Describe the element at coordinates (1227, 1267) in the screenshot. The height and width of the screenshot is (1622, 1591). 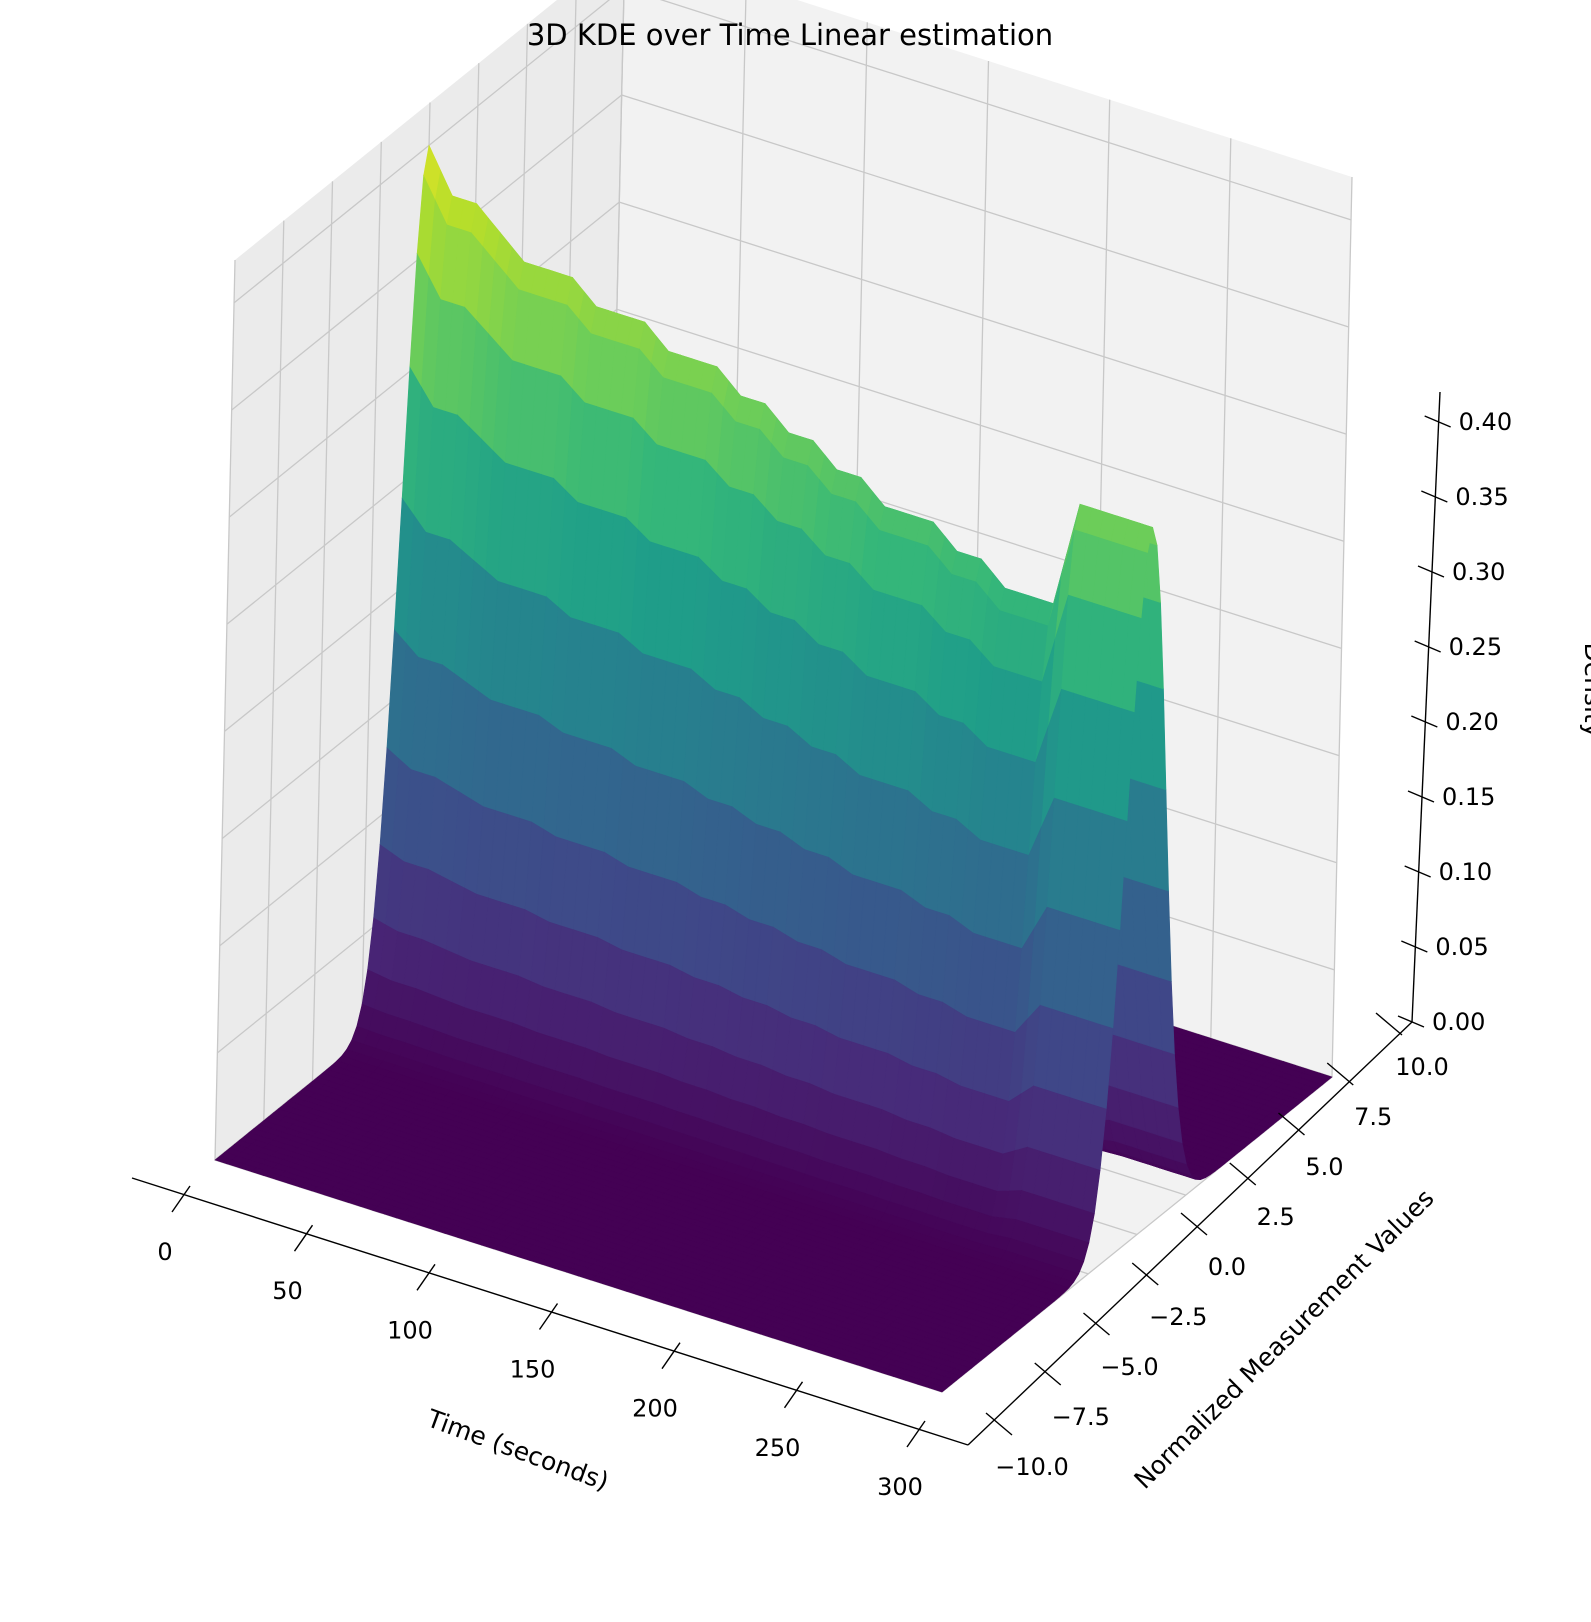
I see `y-tick-label: 0.0` at that location.